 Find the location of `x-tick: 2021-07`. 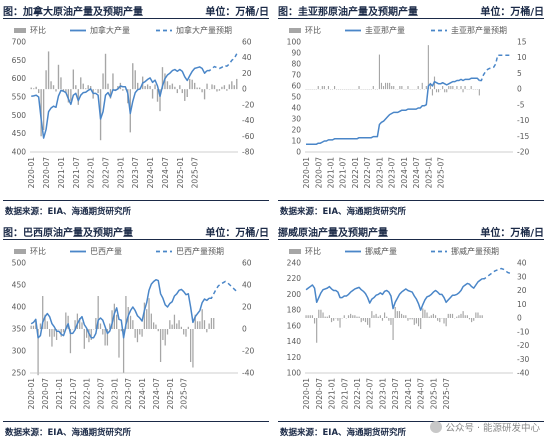

x-tick: 2021-07 is located at coordinates (343, 173).